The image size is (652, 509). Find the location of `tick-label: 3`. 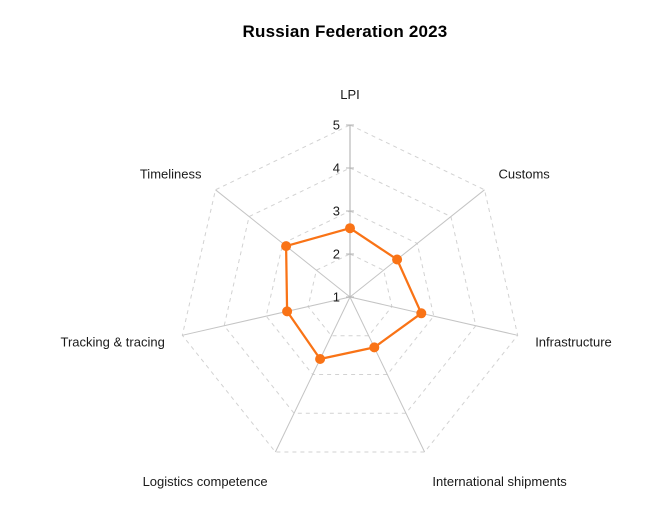

tick-label: 3 is located at coordinates (336, 211).